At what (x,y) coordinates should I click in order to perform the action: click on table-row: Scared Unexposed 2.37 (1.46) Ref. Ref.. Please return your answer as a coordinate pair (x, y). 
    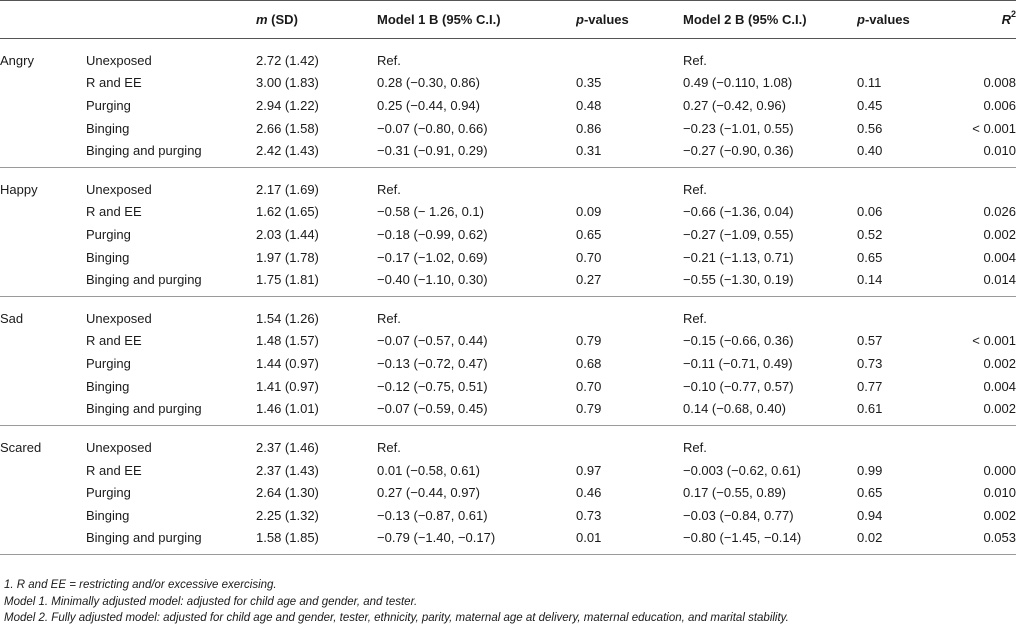
    Looking at the image, I should click on (508, 442).